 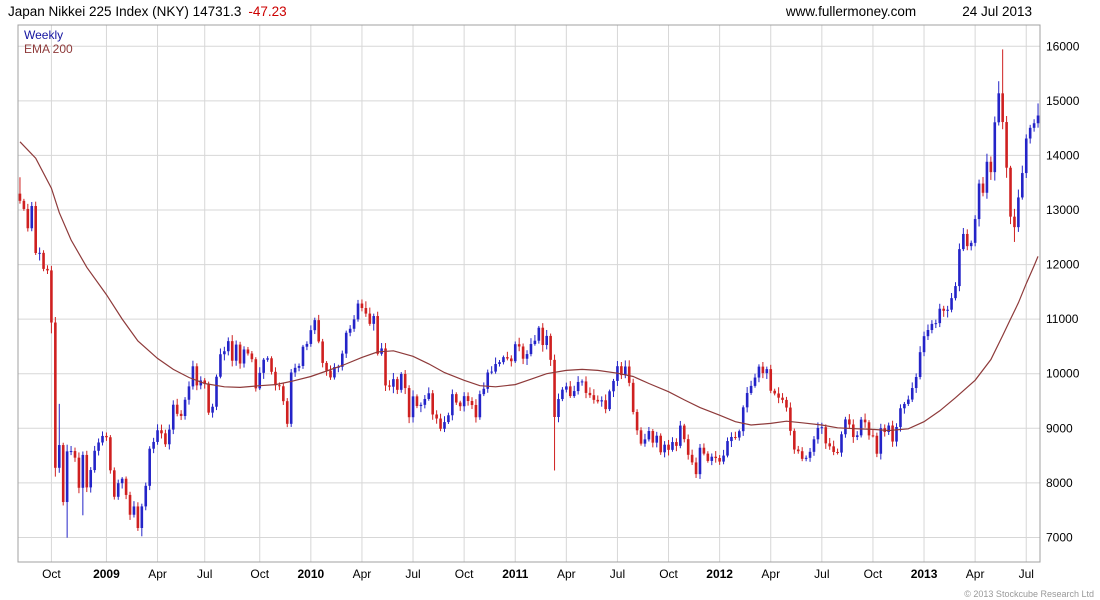 I want to click on price-change: -47.23, so click(x=267, y=11).